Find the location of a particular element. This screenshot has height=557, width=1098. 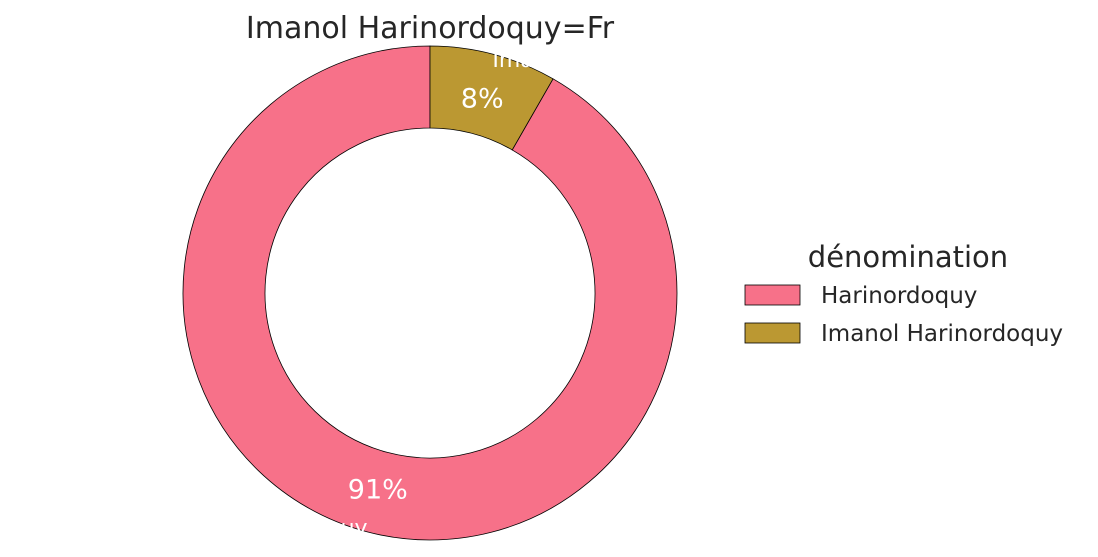

pie-slice-imanol-harinordoquy is located at coordinates (491, 98).